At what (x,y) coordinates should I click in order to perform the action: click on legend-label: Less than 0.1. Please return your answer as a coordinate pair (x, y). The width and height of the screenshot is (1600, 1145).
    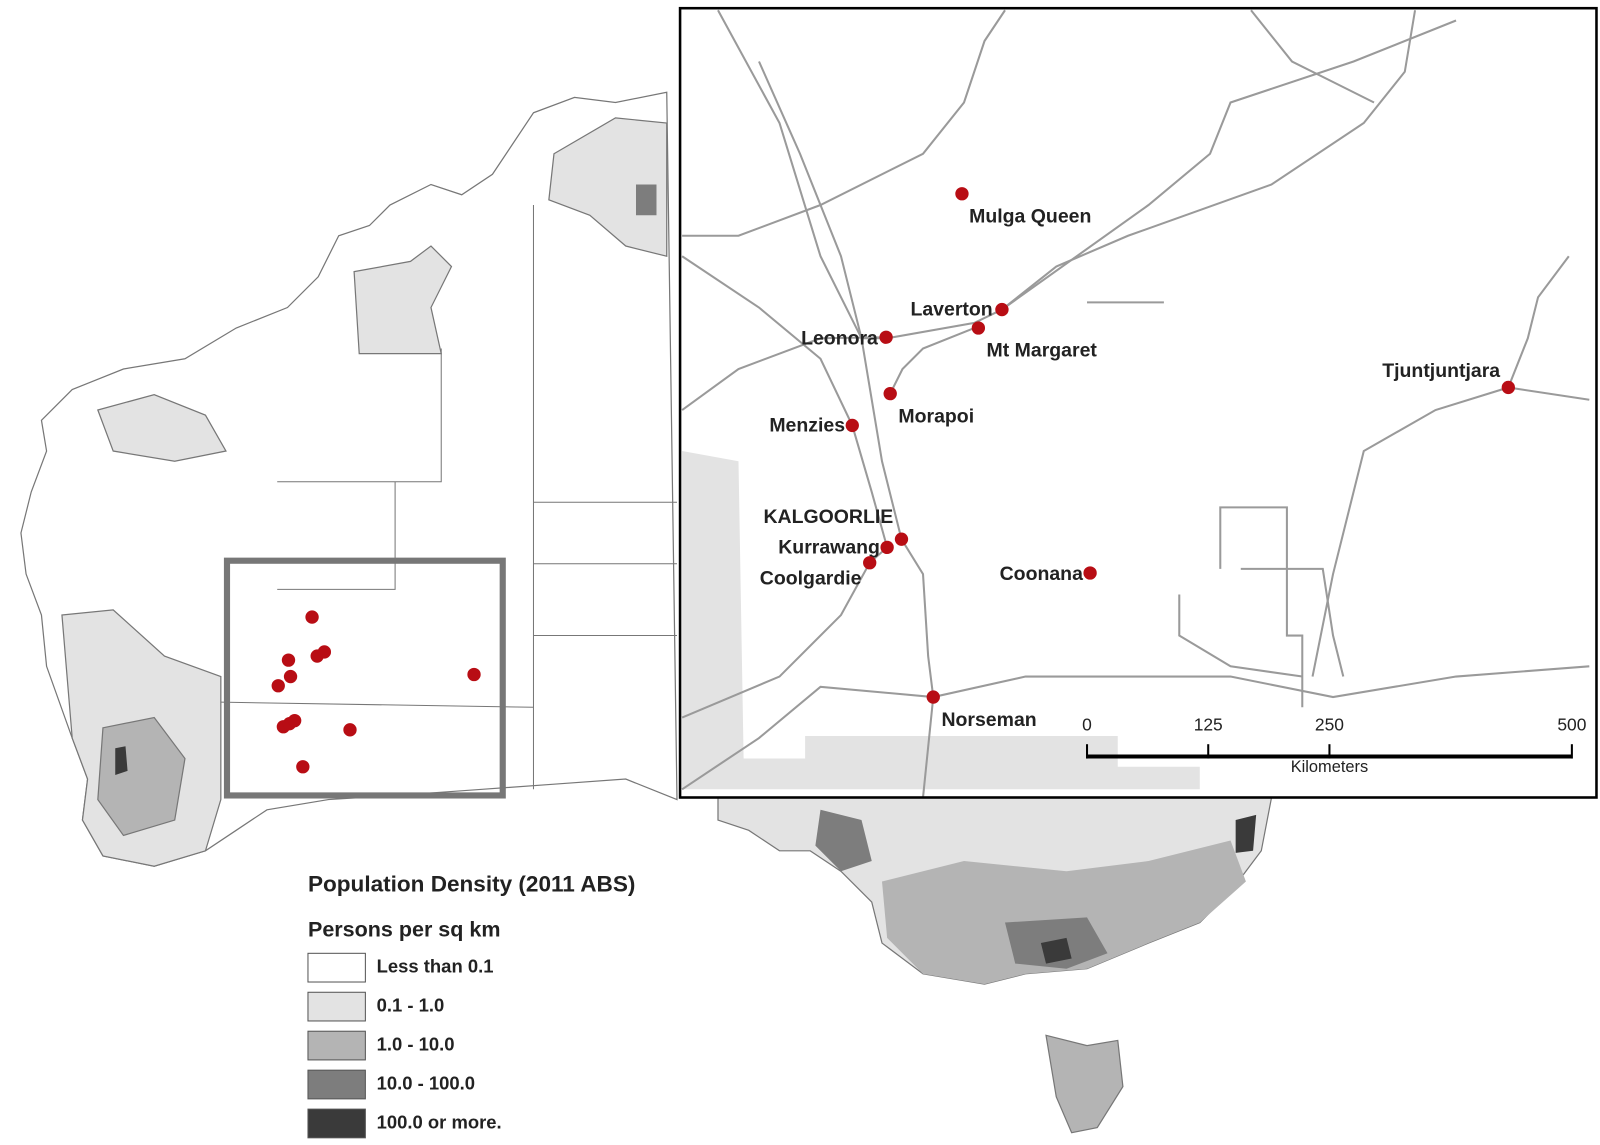
    Looking at the image, I should click on (435, 966).